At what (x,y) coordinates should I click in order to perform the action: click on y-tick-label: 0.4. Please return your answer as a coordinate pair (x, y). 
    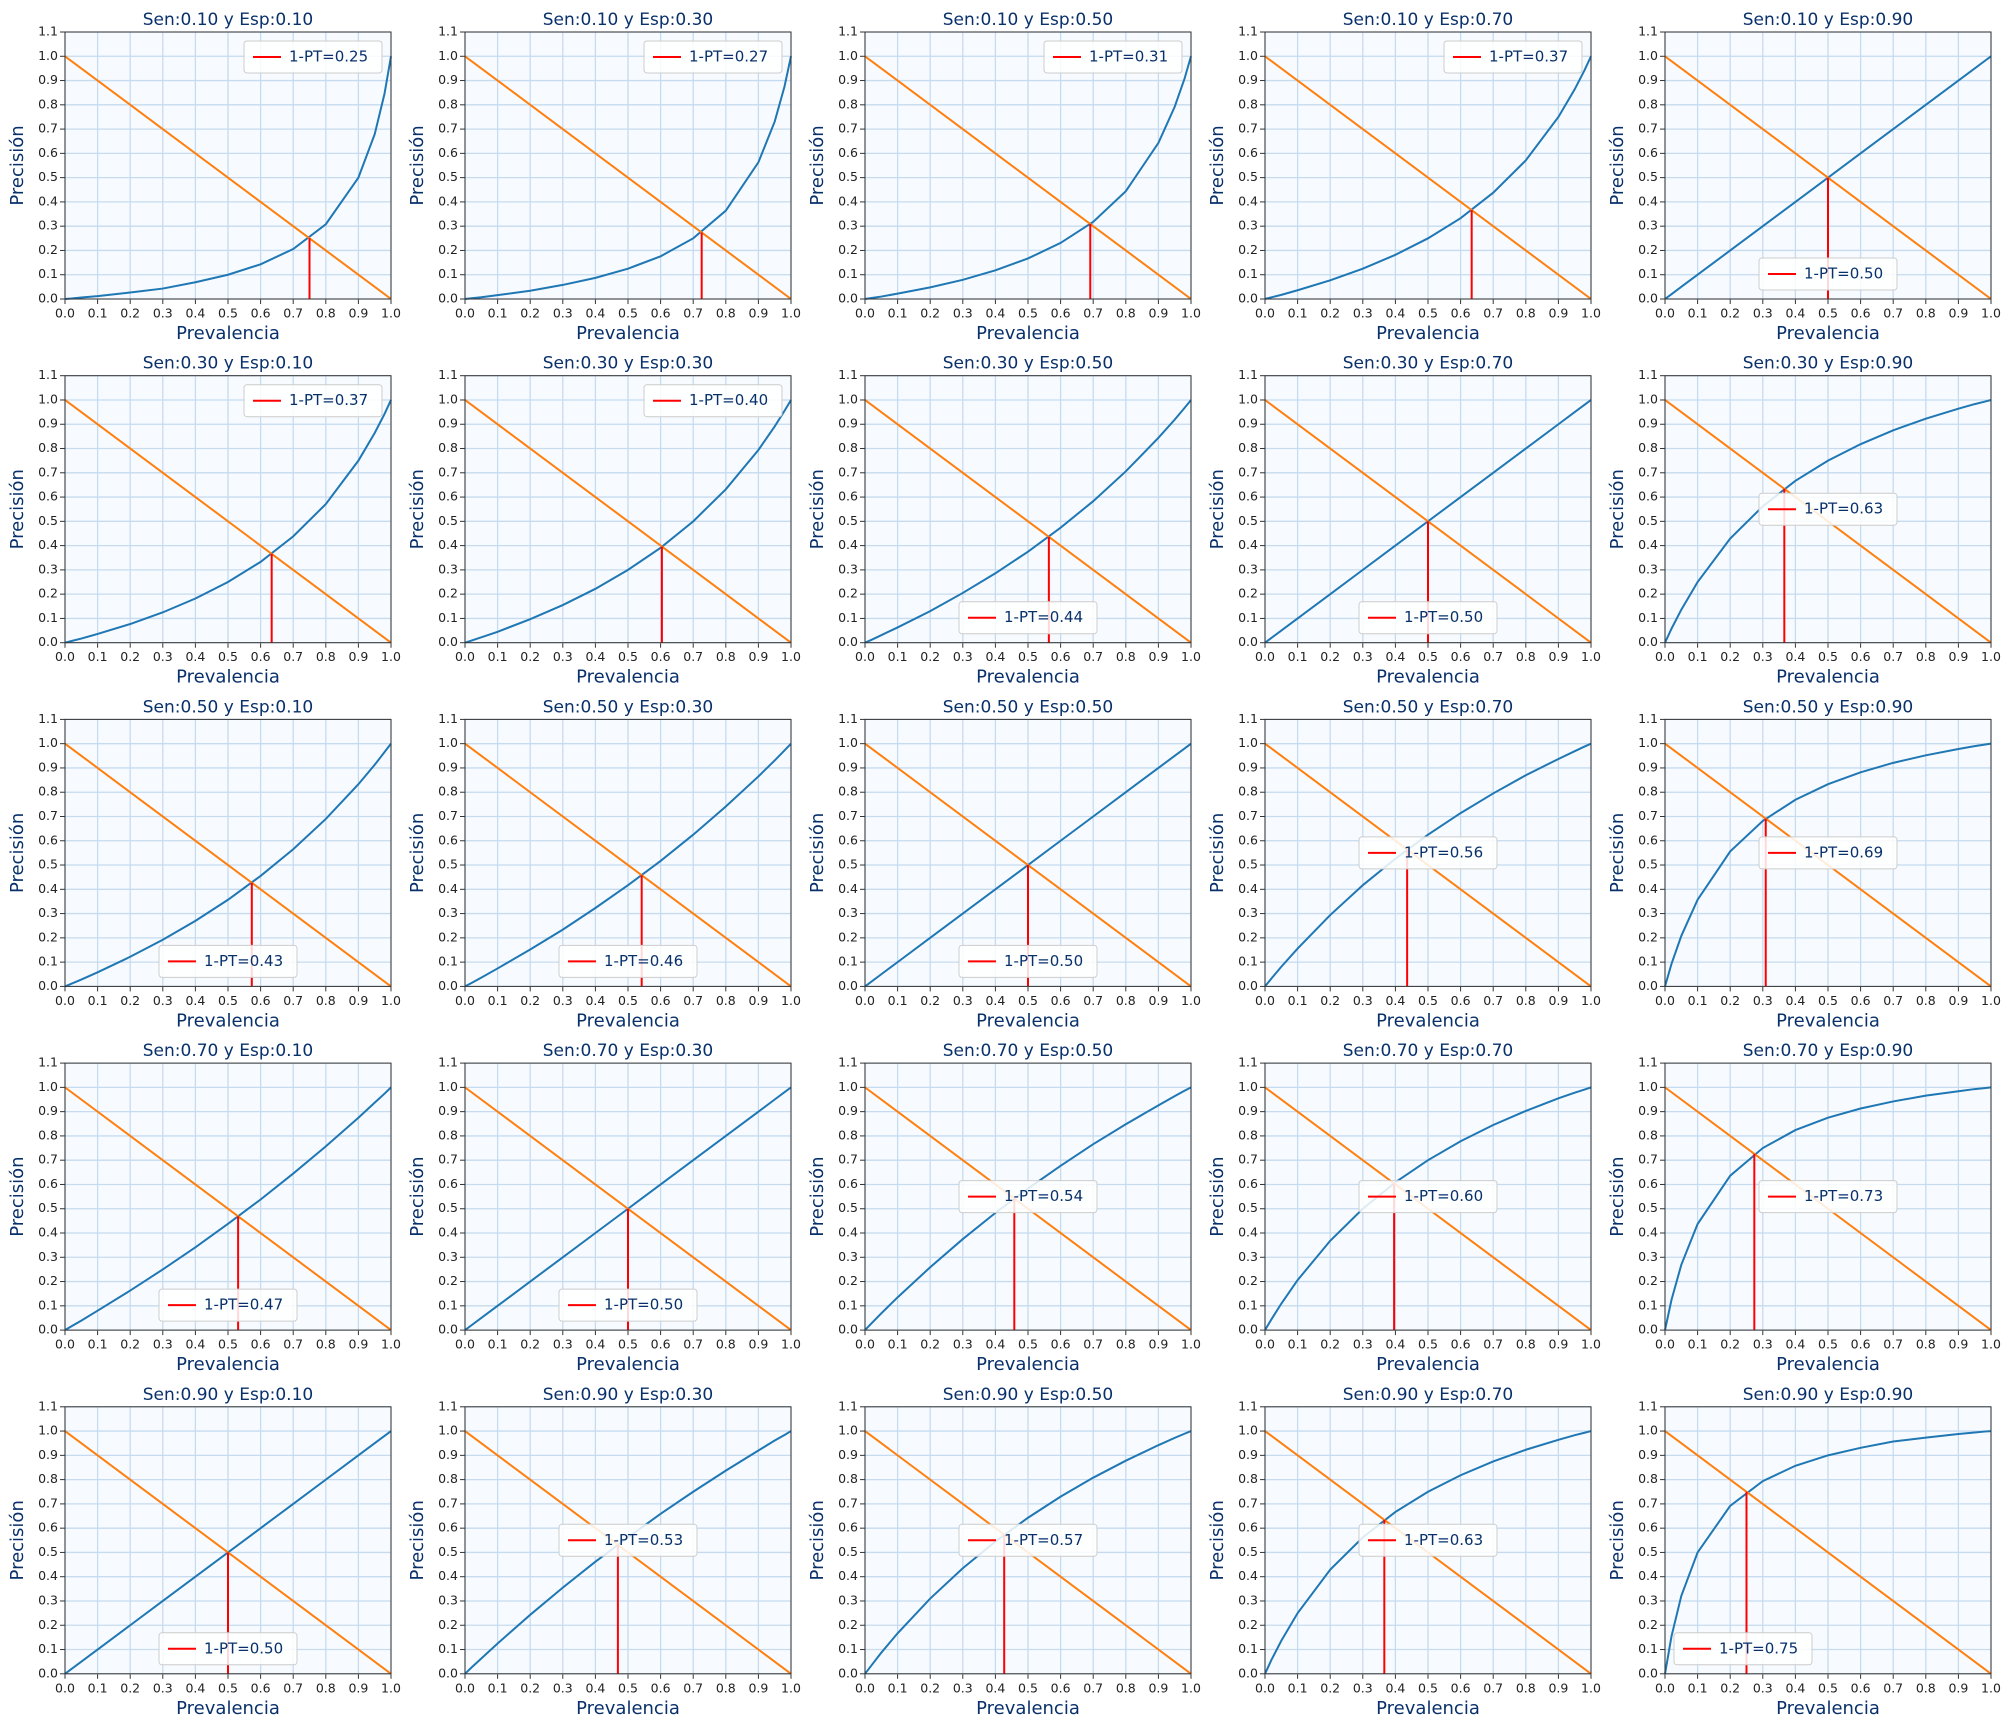
    Looking at the image, I should click on (1248, 544).